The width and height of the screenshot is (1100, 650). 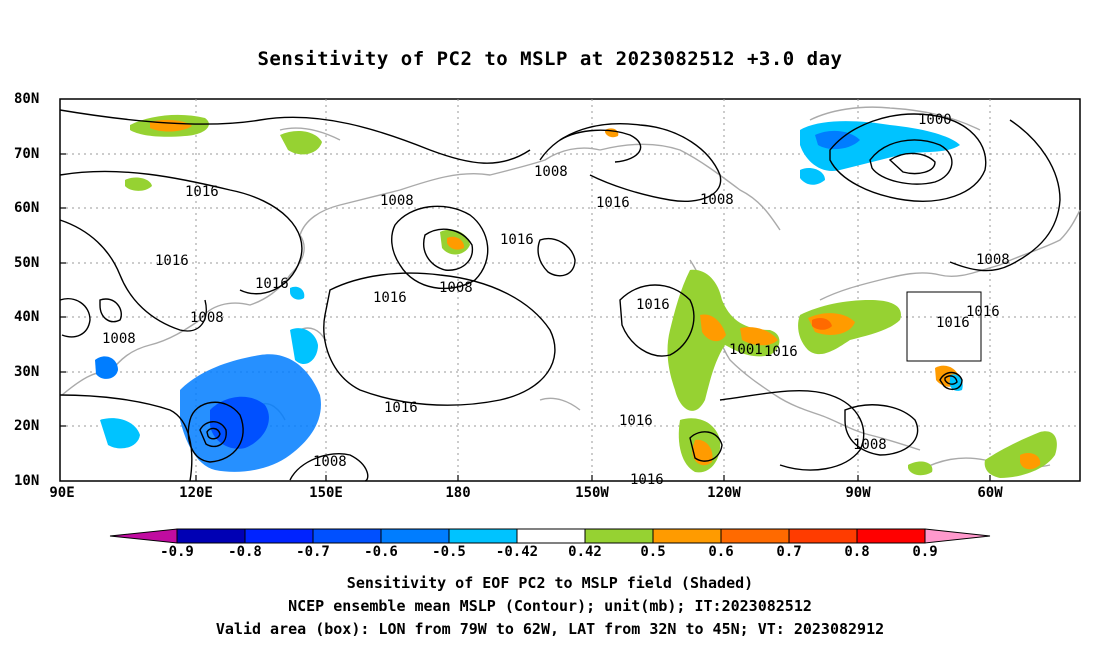 I want to click on lat-label: 30N, so click(x=27, y=372).